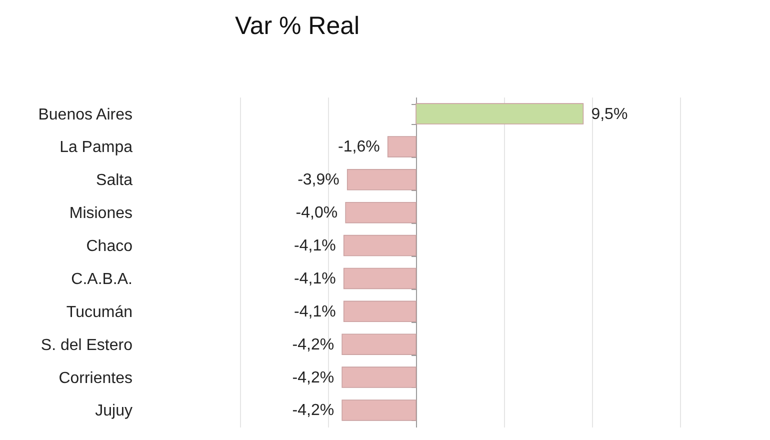  Describe the element at coordinates (297, 26) in the screenshot. I see `chart-title: Var % Real` at that location.